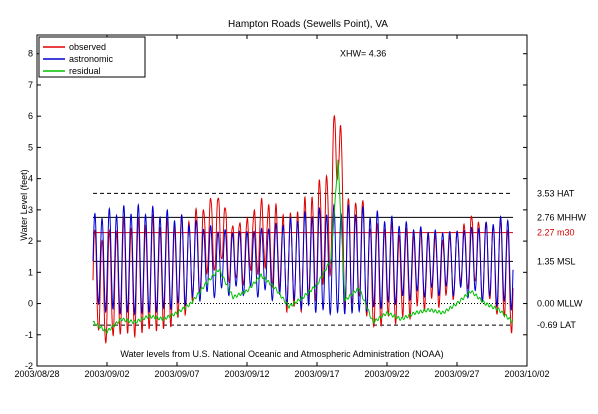  Describe the element at coordinates (30, 272) in the screenshot. I see `y-tick-label: 1` at that location.